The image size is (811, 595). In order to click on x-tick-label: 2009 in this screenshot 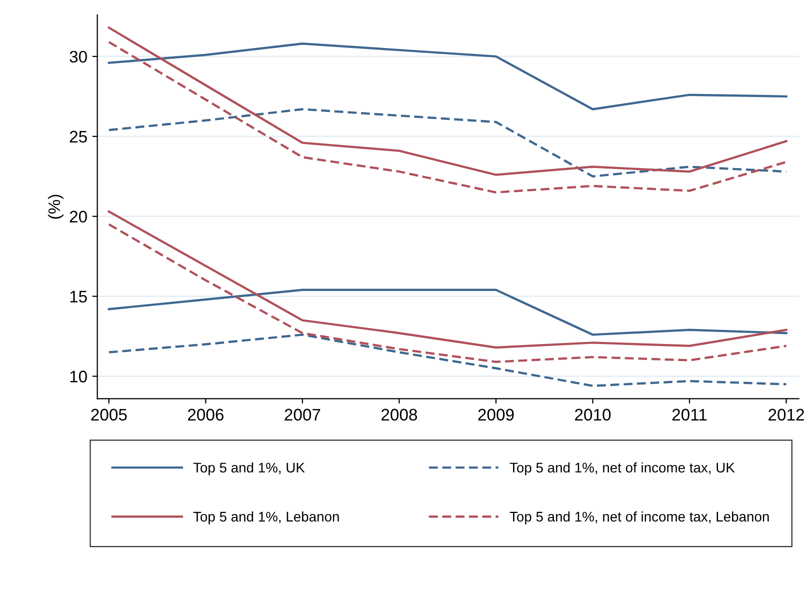, I will do `click(496, 414)`.